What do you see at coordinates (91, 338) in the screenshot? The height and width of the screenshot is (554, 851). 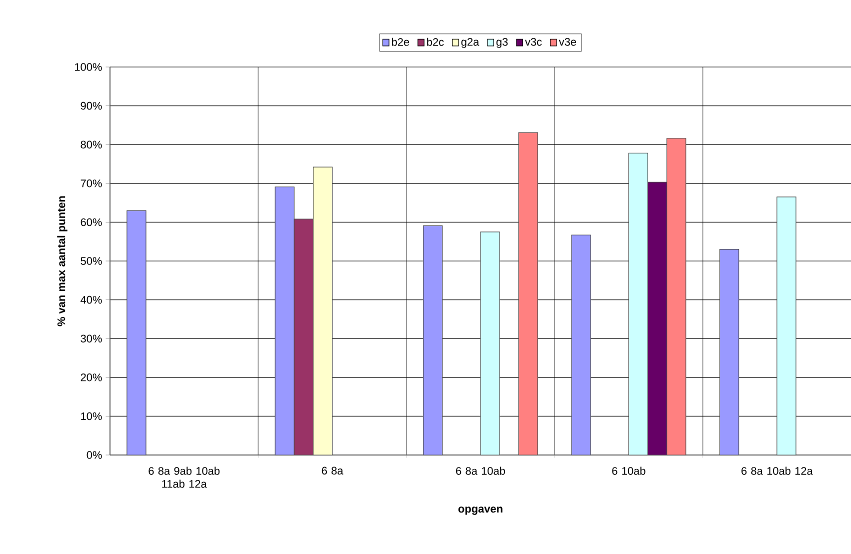 I see `y-tick-label: 30%` at bounding box center [91, 338].